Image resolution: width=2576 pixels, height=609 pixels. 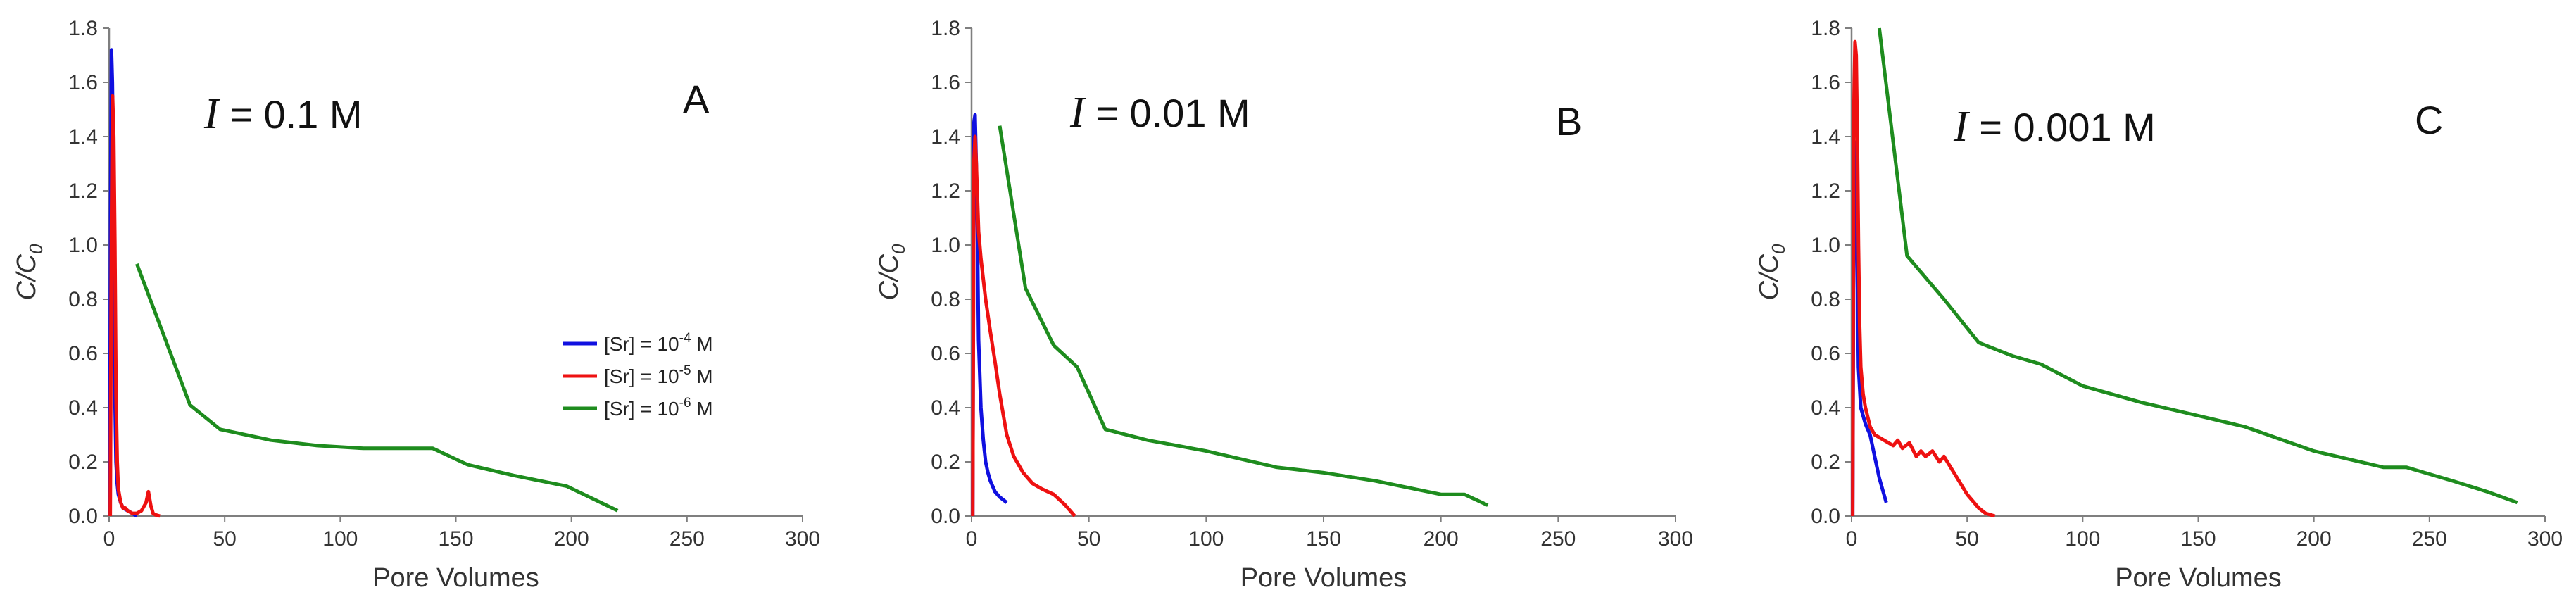 What do you see at coordinates (1569, 121) in the screenshot?
I see `panel-label: B` at bounding box center [1569, 121].